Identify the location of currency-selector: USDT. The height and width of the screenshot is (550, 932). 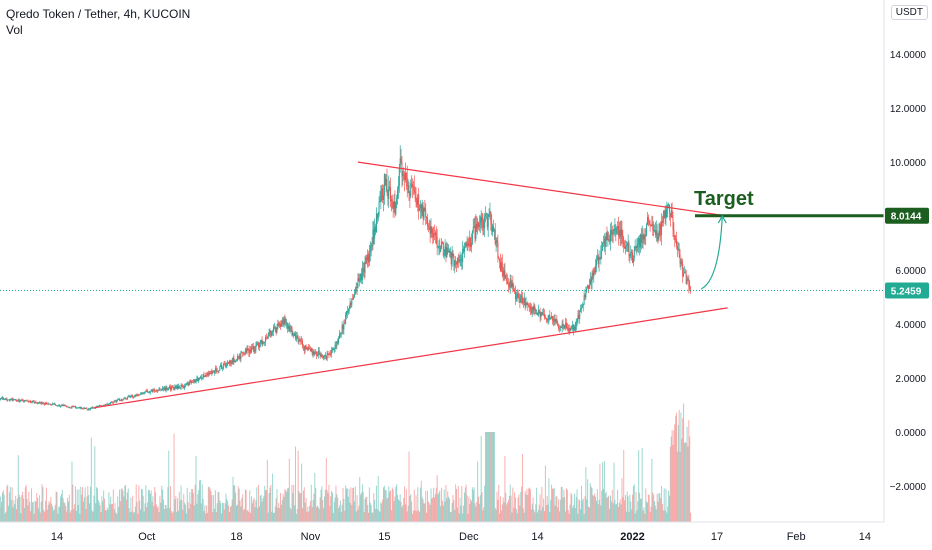
(909, 12).